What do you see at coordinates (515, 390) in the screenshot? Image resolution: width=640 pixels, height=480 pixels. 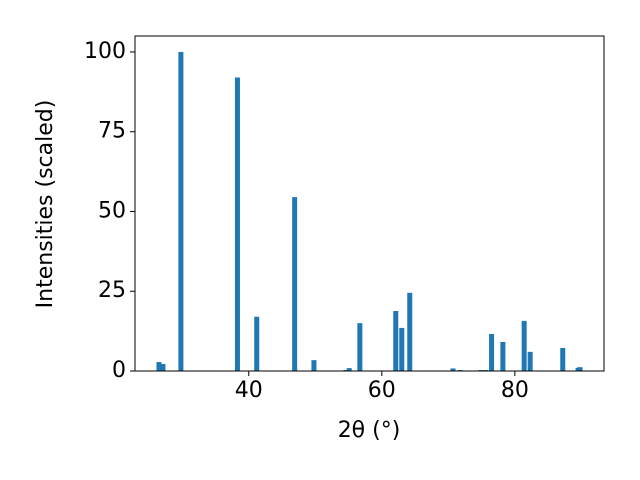 I see `x-tick-label: 80` at bounding box center [515, 390].